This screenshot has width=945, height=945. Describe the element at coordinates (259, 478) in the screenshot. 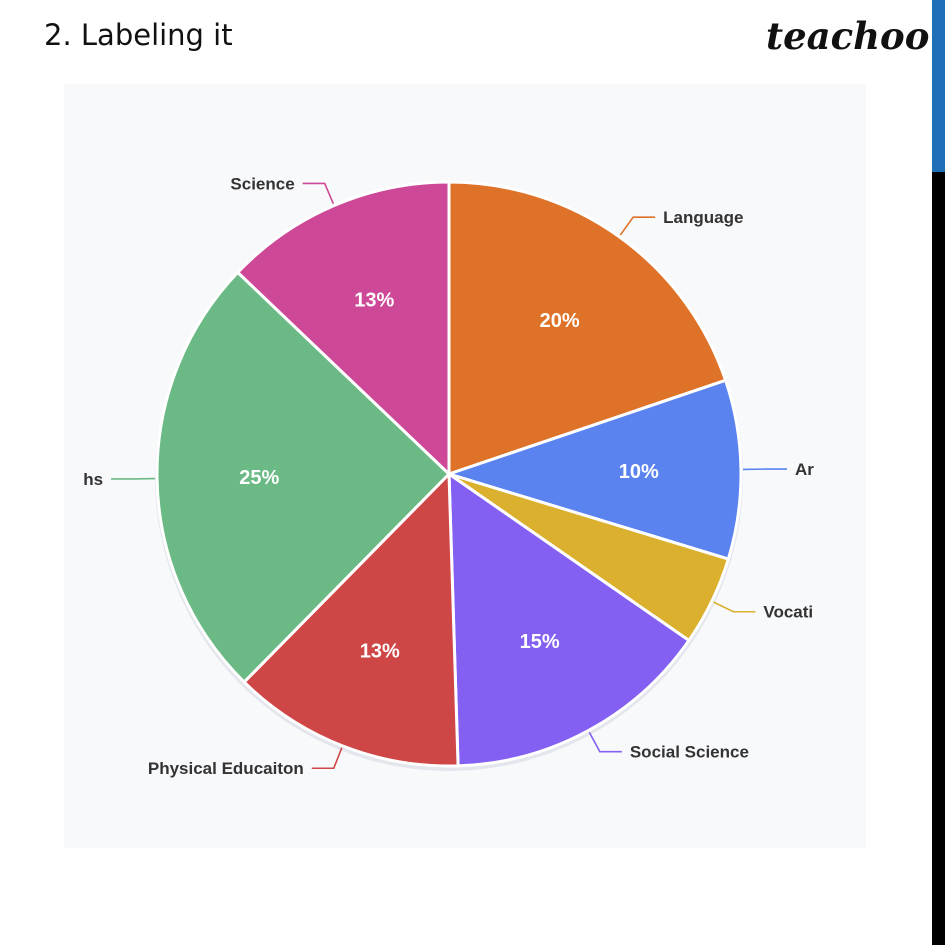

I see `slice-percent-label: 25%` at that location.